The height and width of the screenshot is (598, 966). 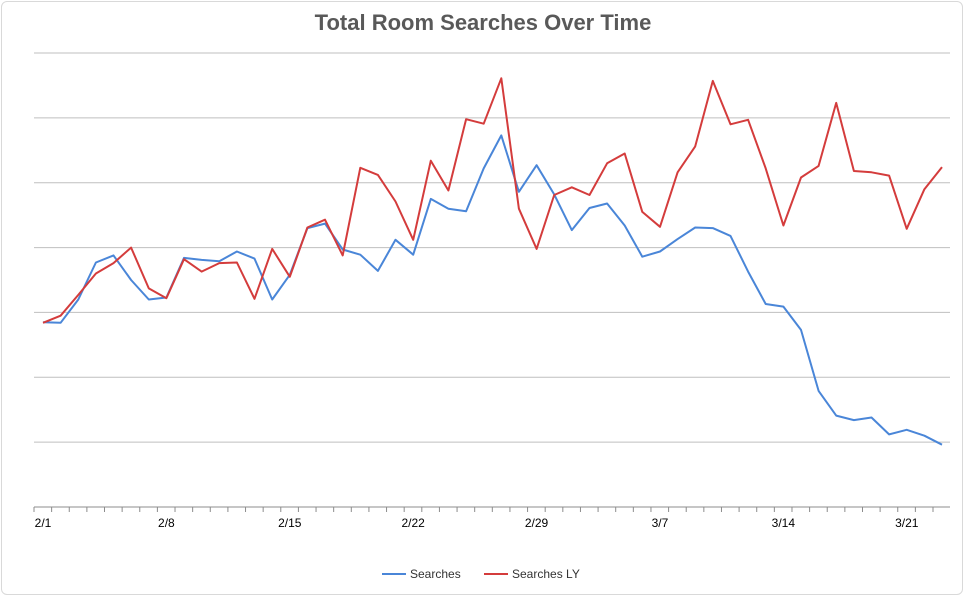 I want to click on legend-label: Searches, so click(x=435, y=574).